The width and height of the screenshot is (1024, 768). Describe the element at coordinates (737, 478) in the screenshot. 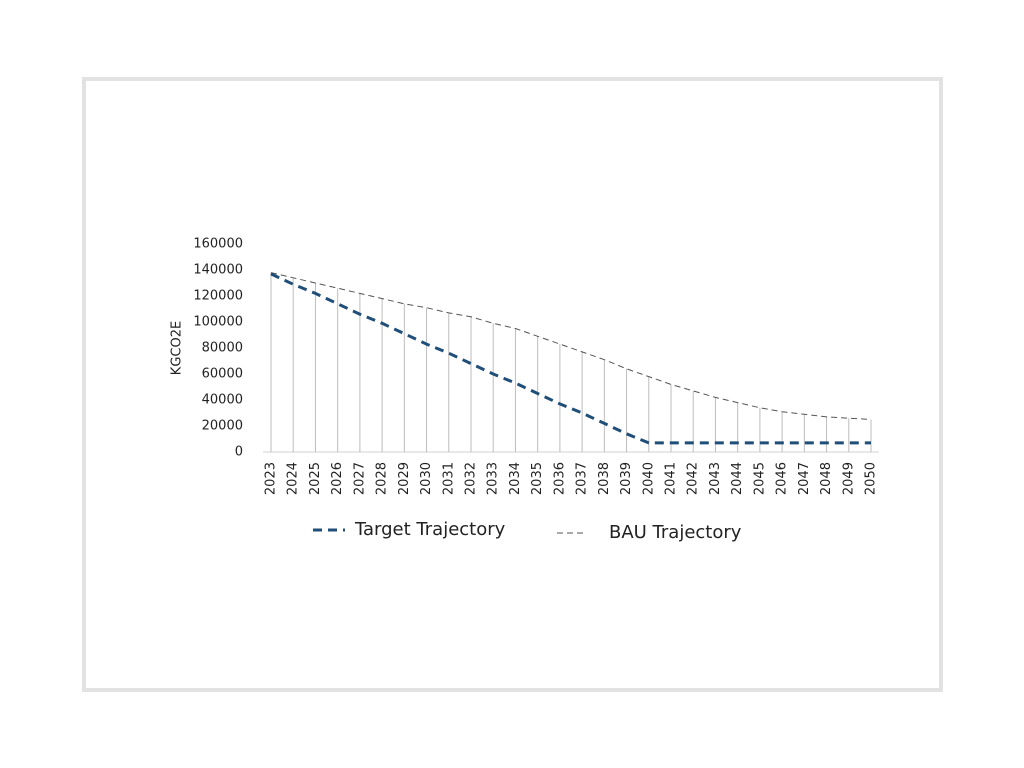

I see `x-tick-label: 2044` at that location.